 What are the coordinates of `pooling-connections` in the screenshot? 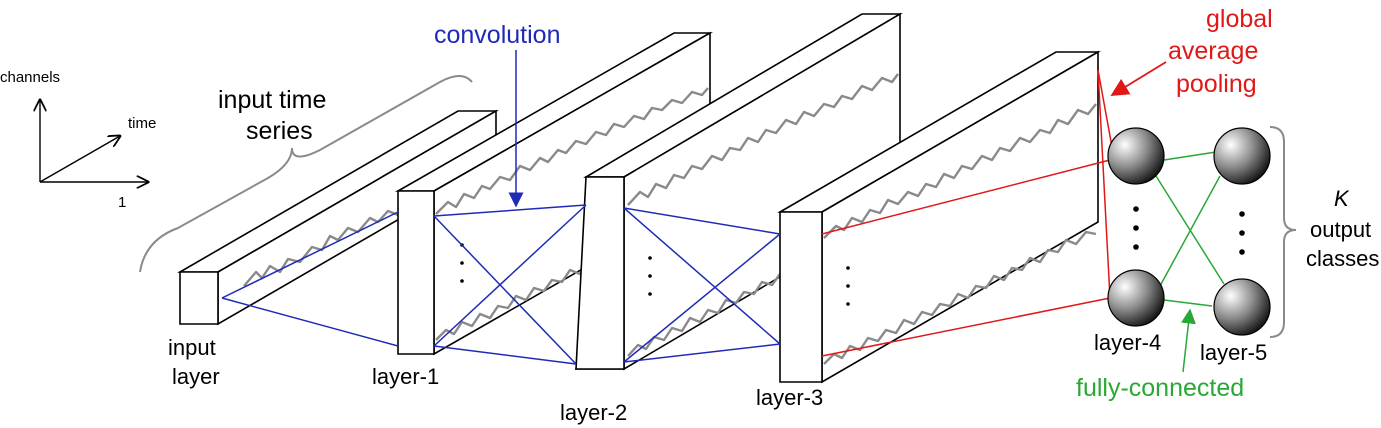 It's located at (968, 213).